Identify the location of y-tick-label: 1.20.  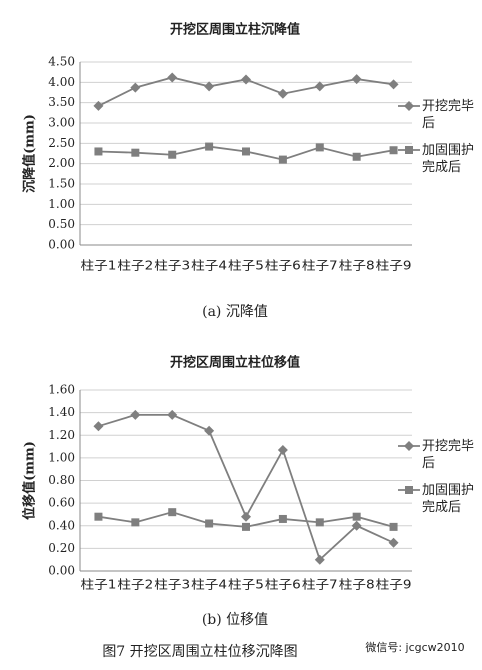
(61, 435).